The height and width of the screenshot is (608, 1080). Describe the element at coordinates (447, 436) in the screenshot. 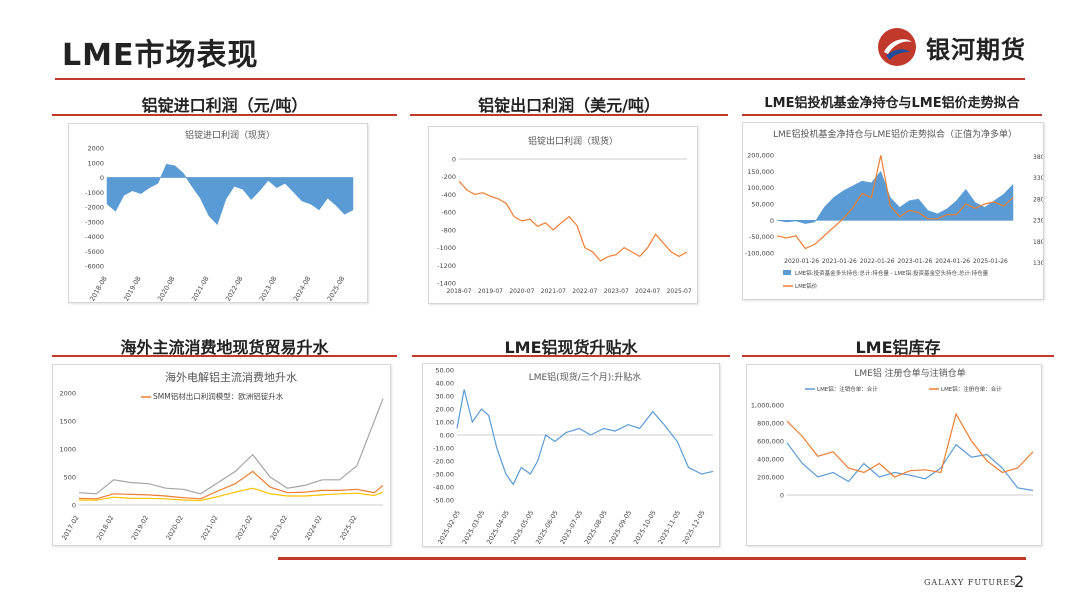

I see `y-tick-label: 0.00` at that location.